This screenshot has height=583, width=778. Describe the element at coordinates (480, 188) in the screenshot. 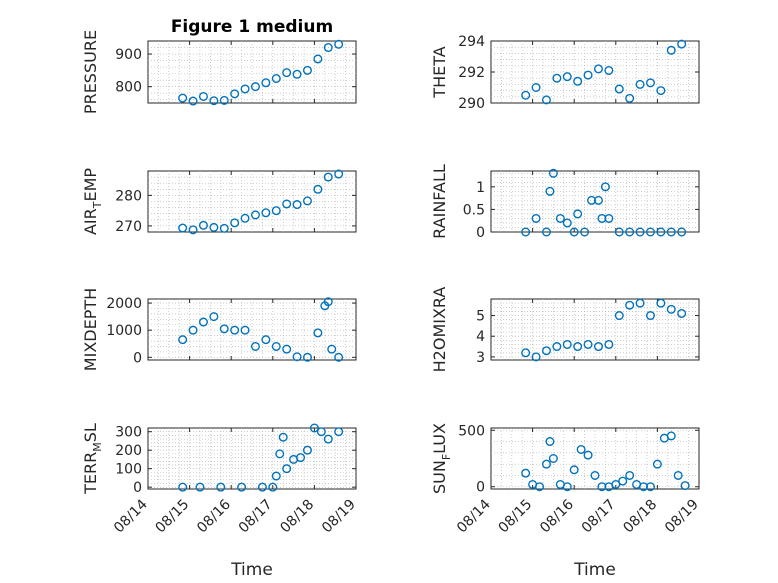

I see `y-tick-label: 1` at that location.